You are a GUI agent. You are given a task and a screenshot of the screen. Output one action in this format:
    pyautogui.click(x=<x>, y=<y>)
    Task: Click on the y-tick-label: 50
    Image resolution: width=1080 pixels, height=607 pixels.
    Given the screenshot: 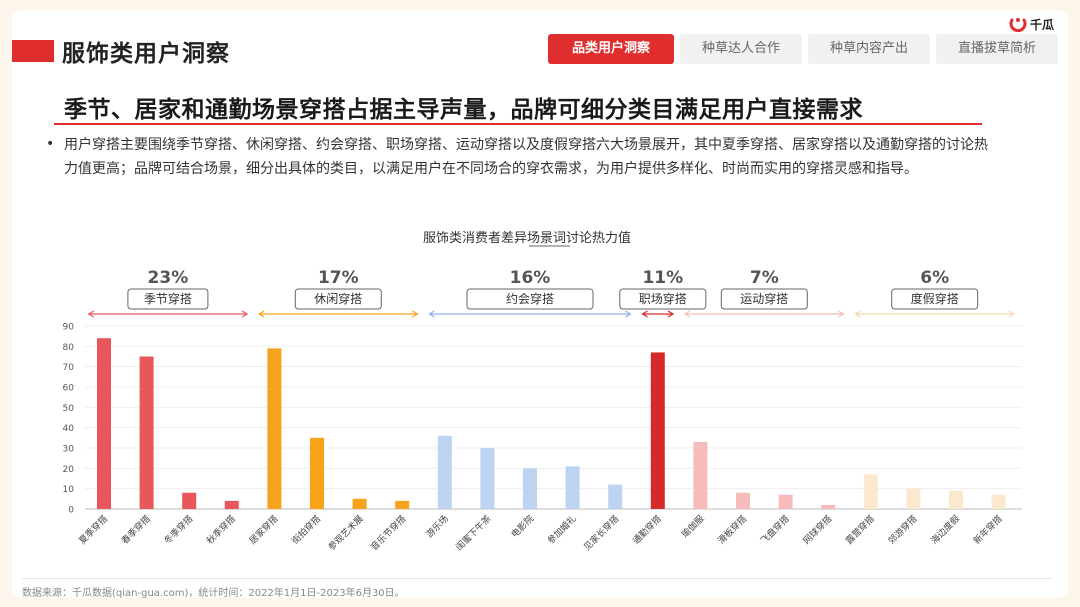 What is the action you would take?
    pyautogui.click(x=69, y=409)
    